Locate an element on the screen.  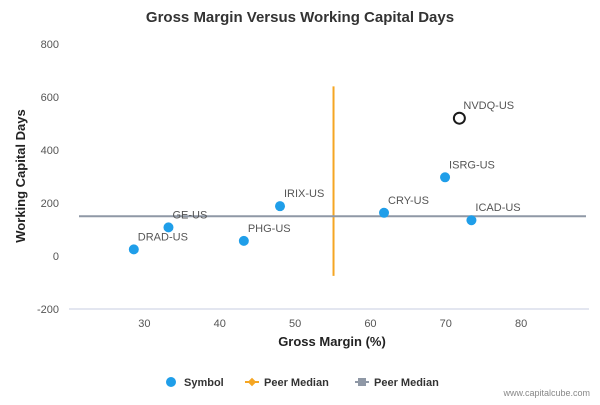
data-point-label: GE-US is located at coordinates (189, 215).